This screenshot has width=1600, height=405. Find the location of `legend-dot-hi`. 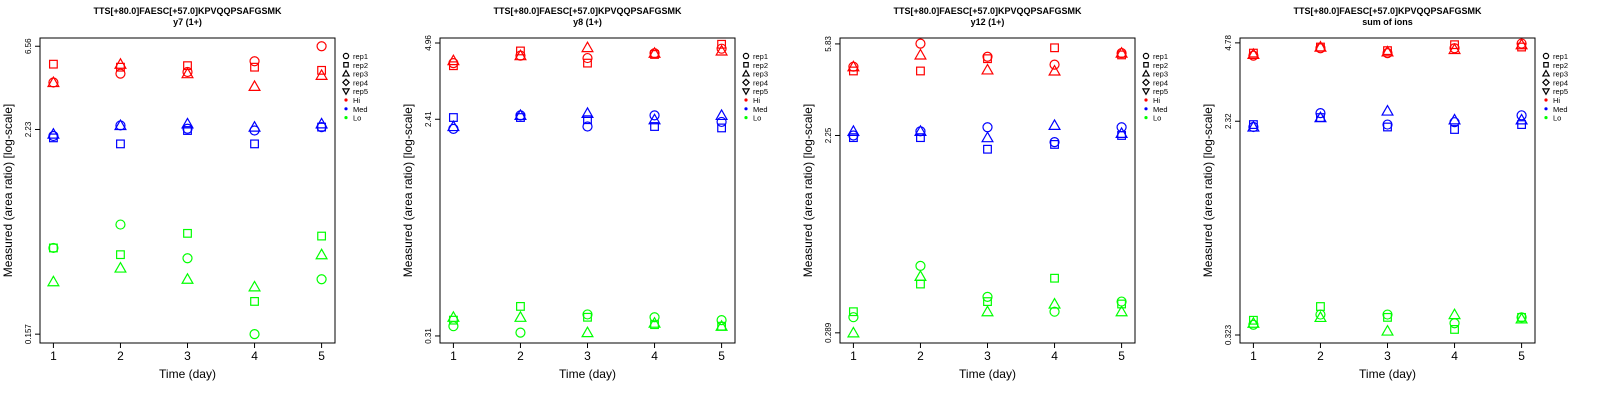

legend-dot-hi is located at coordinates (346, 100).